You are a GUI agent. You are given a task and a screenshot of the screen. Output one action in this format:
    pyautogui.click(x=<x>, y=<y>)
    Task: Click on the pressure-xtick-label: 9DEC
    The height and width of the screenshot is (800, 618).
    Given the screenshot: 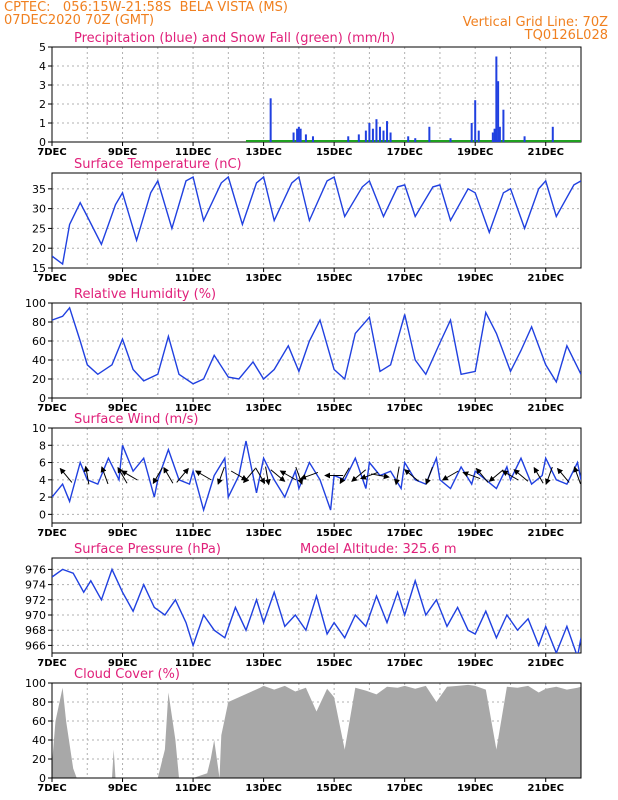 What is the action you would take?
    pyautogui.click(x=122, y=663)
    